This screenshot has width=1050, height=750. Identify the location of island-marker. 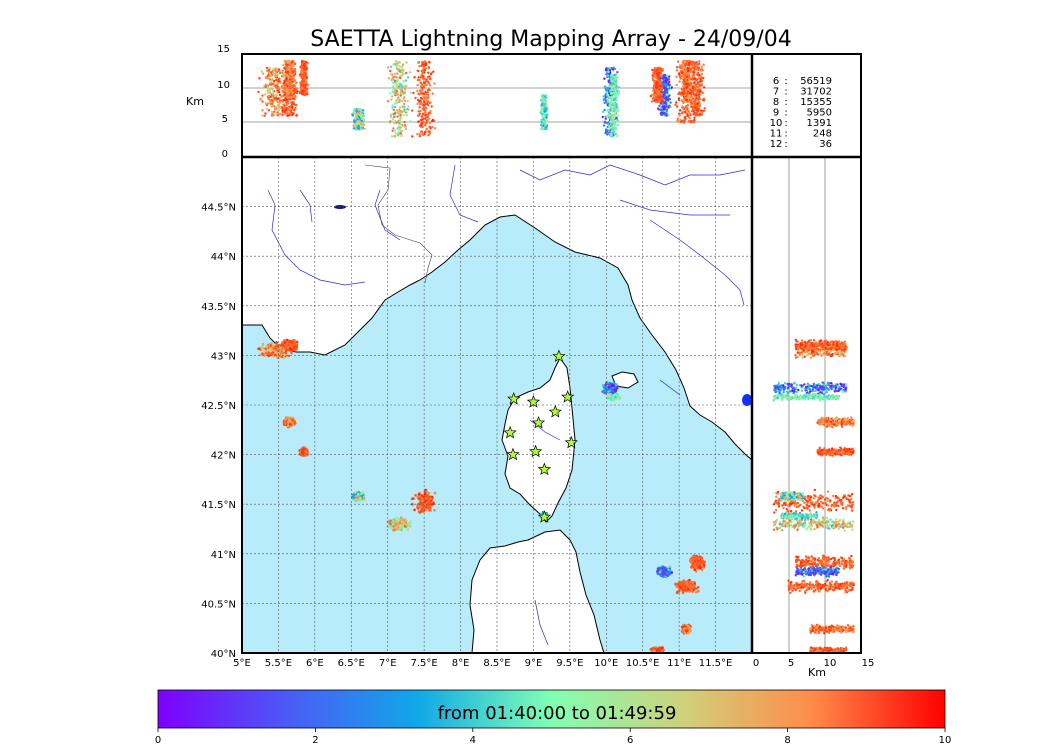
(747, 400).